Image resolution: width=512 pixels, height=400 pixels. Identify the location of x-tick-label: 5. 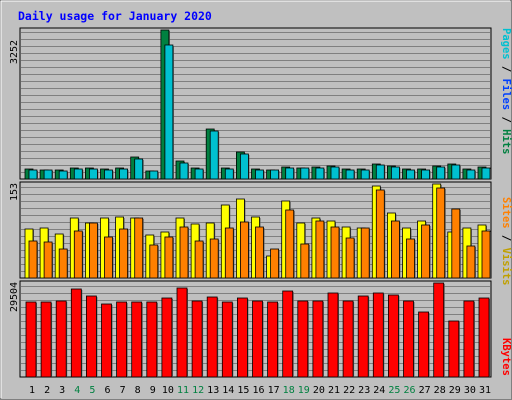
(92, 390).